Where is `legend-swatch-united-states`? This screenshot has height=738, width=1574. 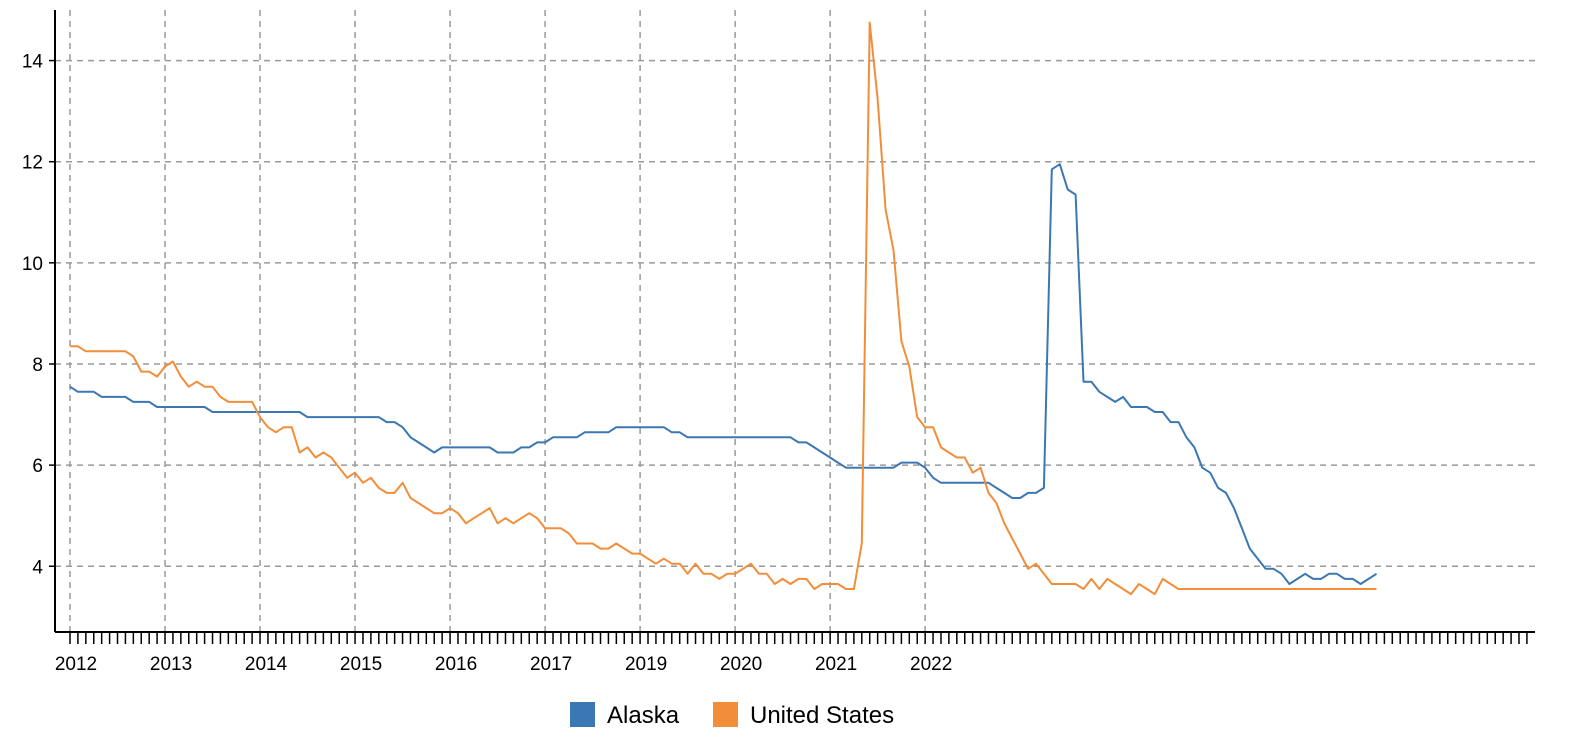 legend-swatch-united-states is located at coordinates (725, 714).